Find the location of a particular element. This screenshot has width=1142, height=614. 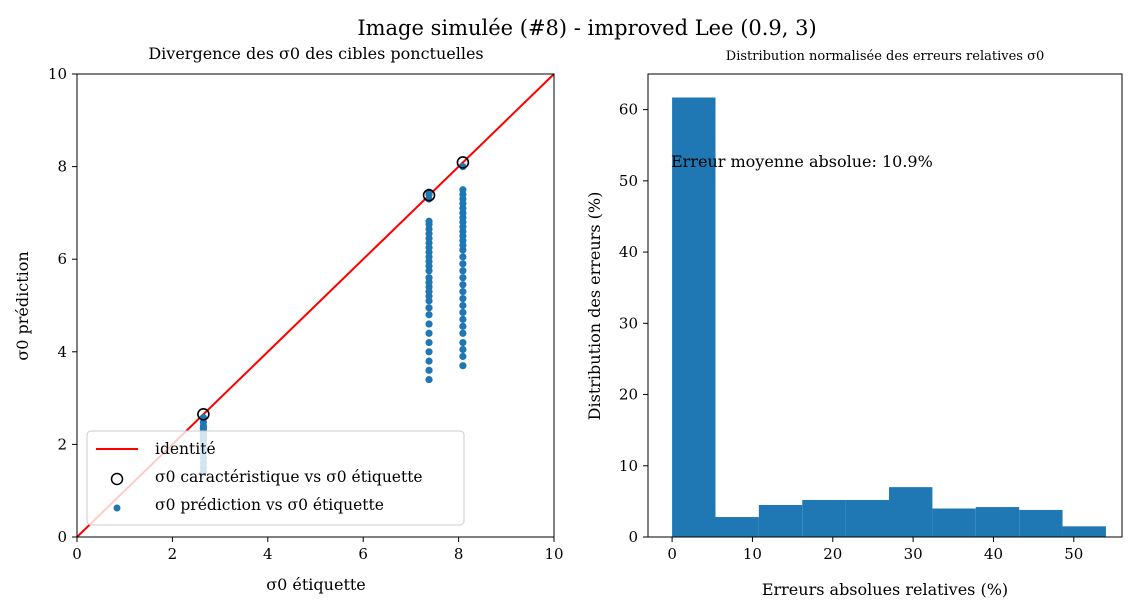

x-tick-label: 50 is located at coordinates (1073, 554).